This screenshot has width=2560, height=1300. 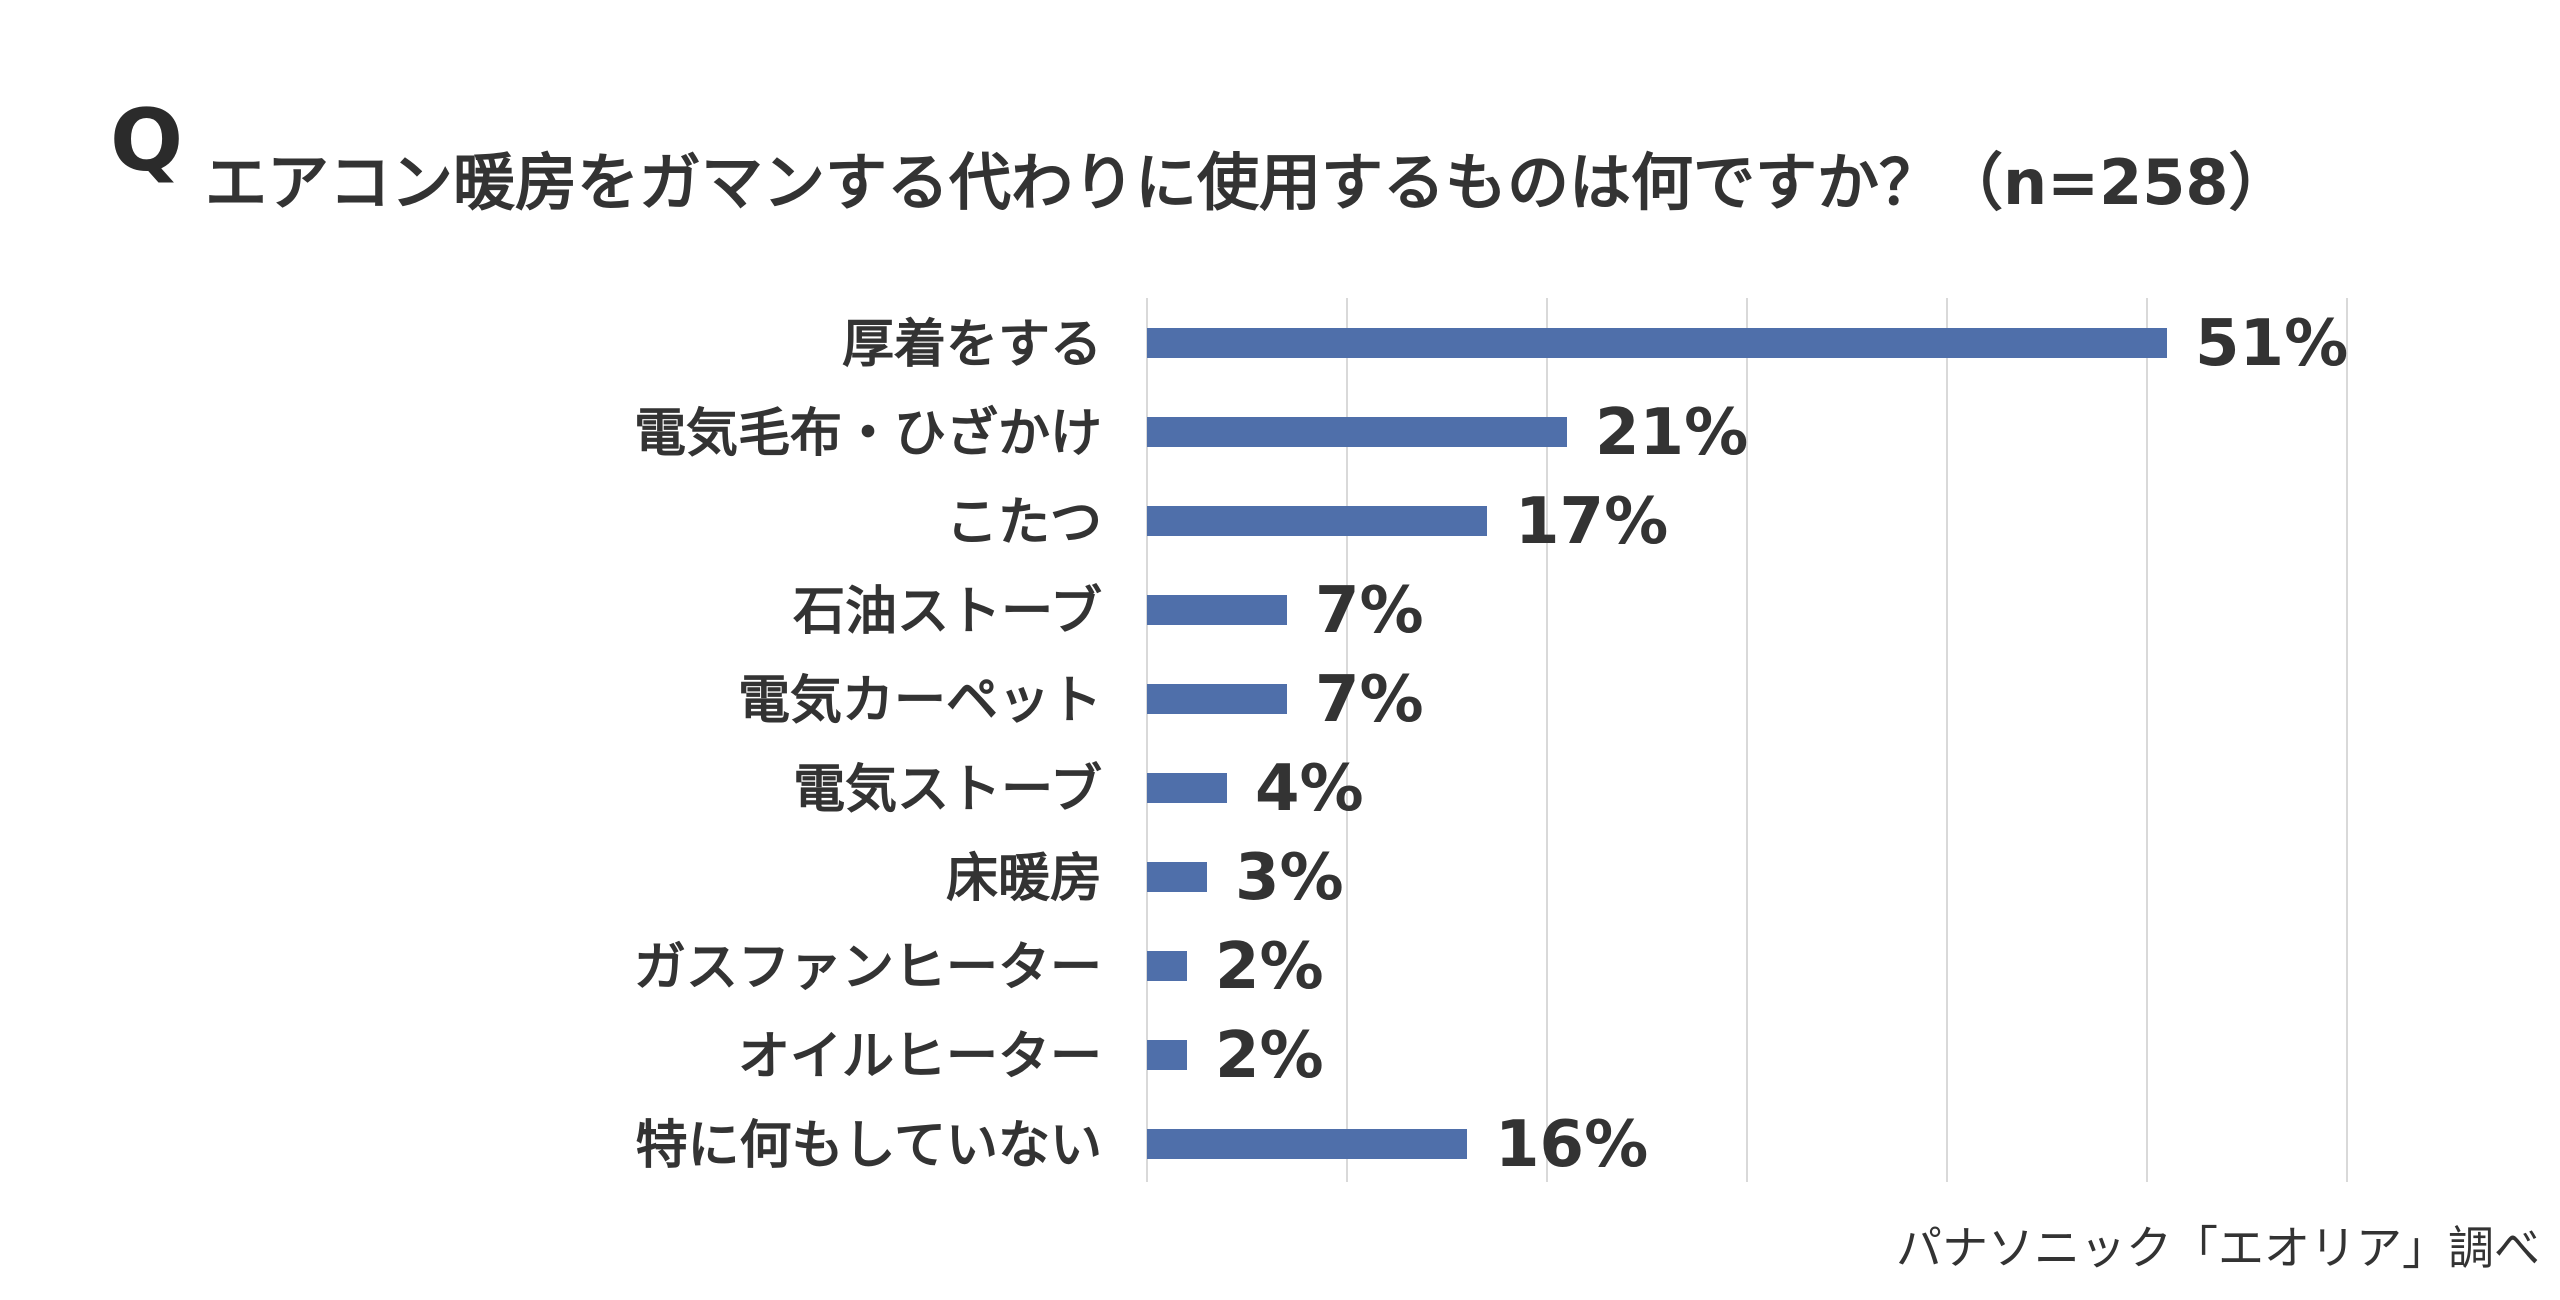 What do you see at coordinates (2271, 344) in the screenshot?
I see `value-label: 51%` at bounding box center [2271, 344].